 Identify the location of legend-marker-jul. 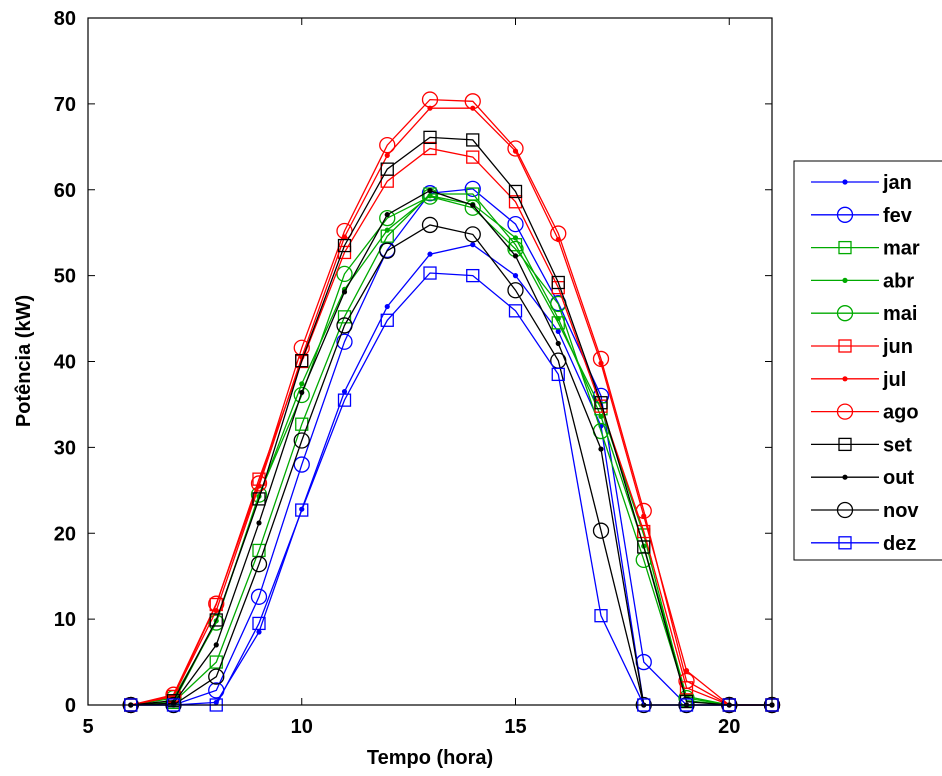
(845, 379).